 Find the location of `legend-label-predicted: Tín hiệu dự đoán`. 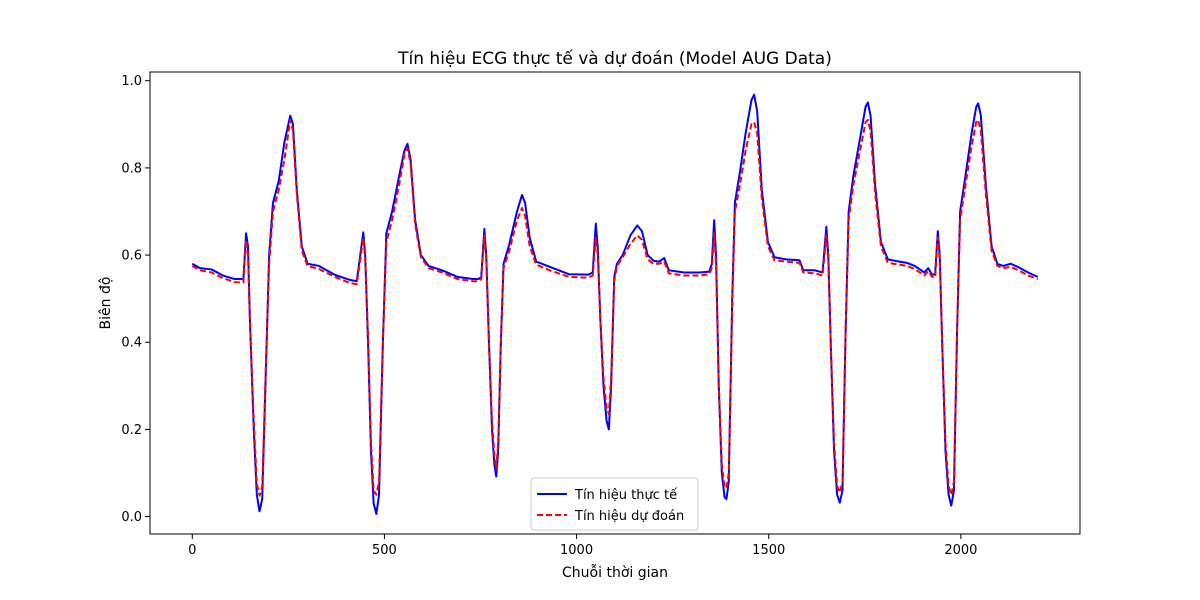

legend-label-predicted: Tín hiệu dự đoán is located at coordinates (629, 516).